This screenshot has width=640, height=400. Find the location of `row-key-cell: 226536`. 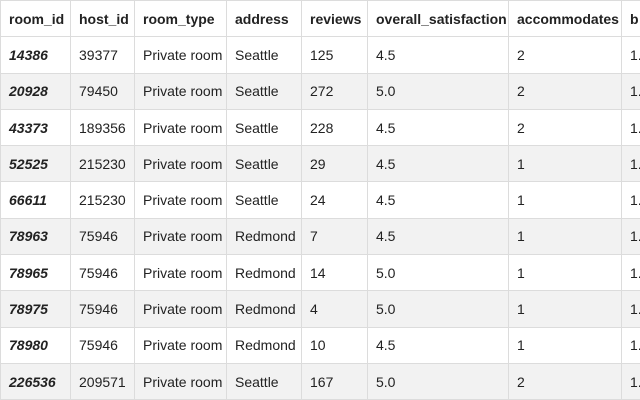

row-key-cell: 226536 is located at coordinates (35, 381).